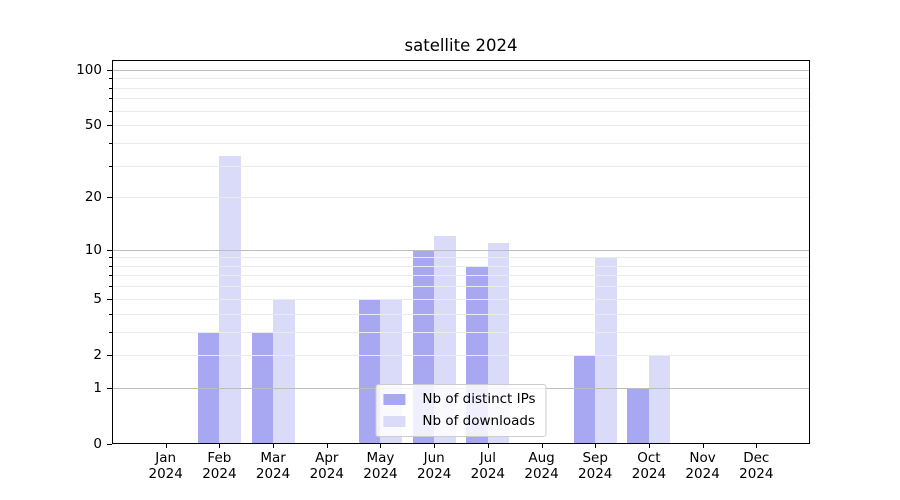 This screenshot has width=900, height=500. I want to click on chart-title: satellite 2024, so click(461, 45).